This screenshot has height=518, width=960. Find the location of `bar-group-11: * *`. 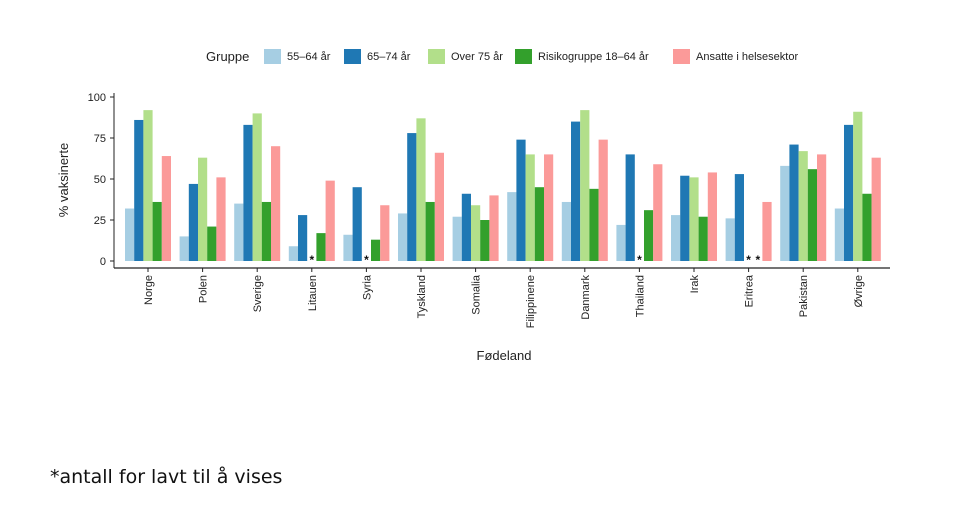

bar-group-11: * * is located at coordinates (748, 220).